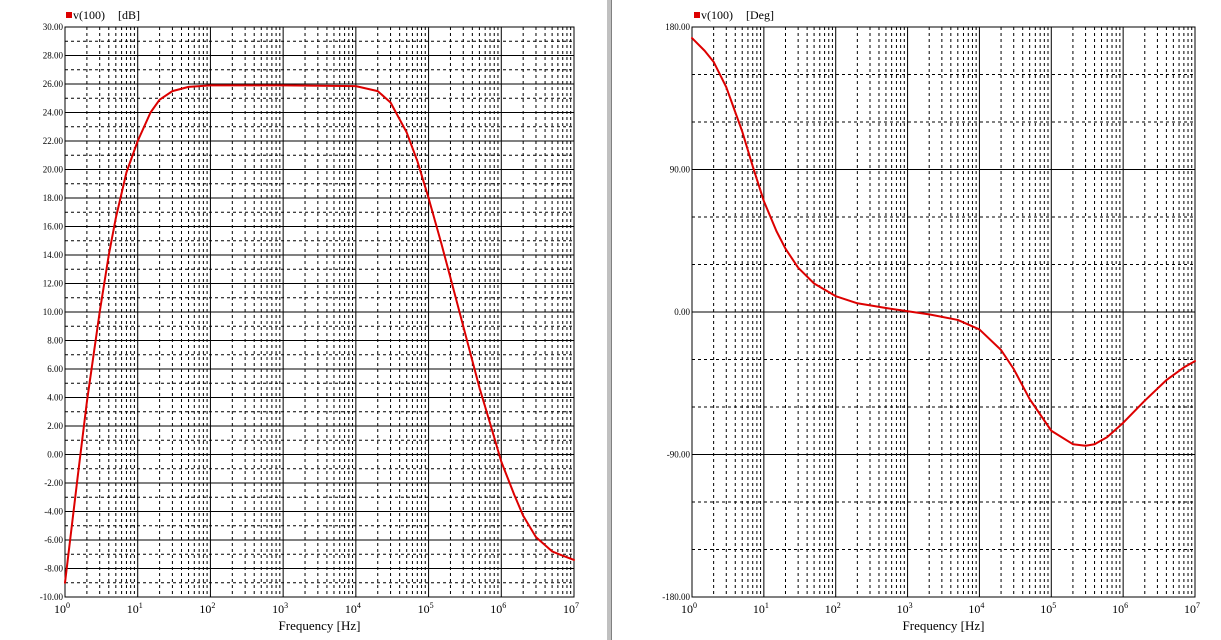  What do you see at coordinates (53, 141) in the screenshot?
I see `y-tick-label: 22.00` at bounding box center [53, 141].